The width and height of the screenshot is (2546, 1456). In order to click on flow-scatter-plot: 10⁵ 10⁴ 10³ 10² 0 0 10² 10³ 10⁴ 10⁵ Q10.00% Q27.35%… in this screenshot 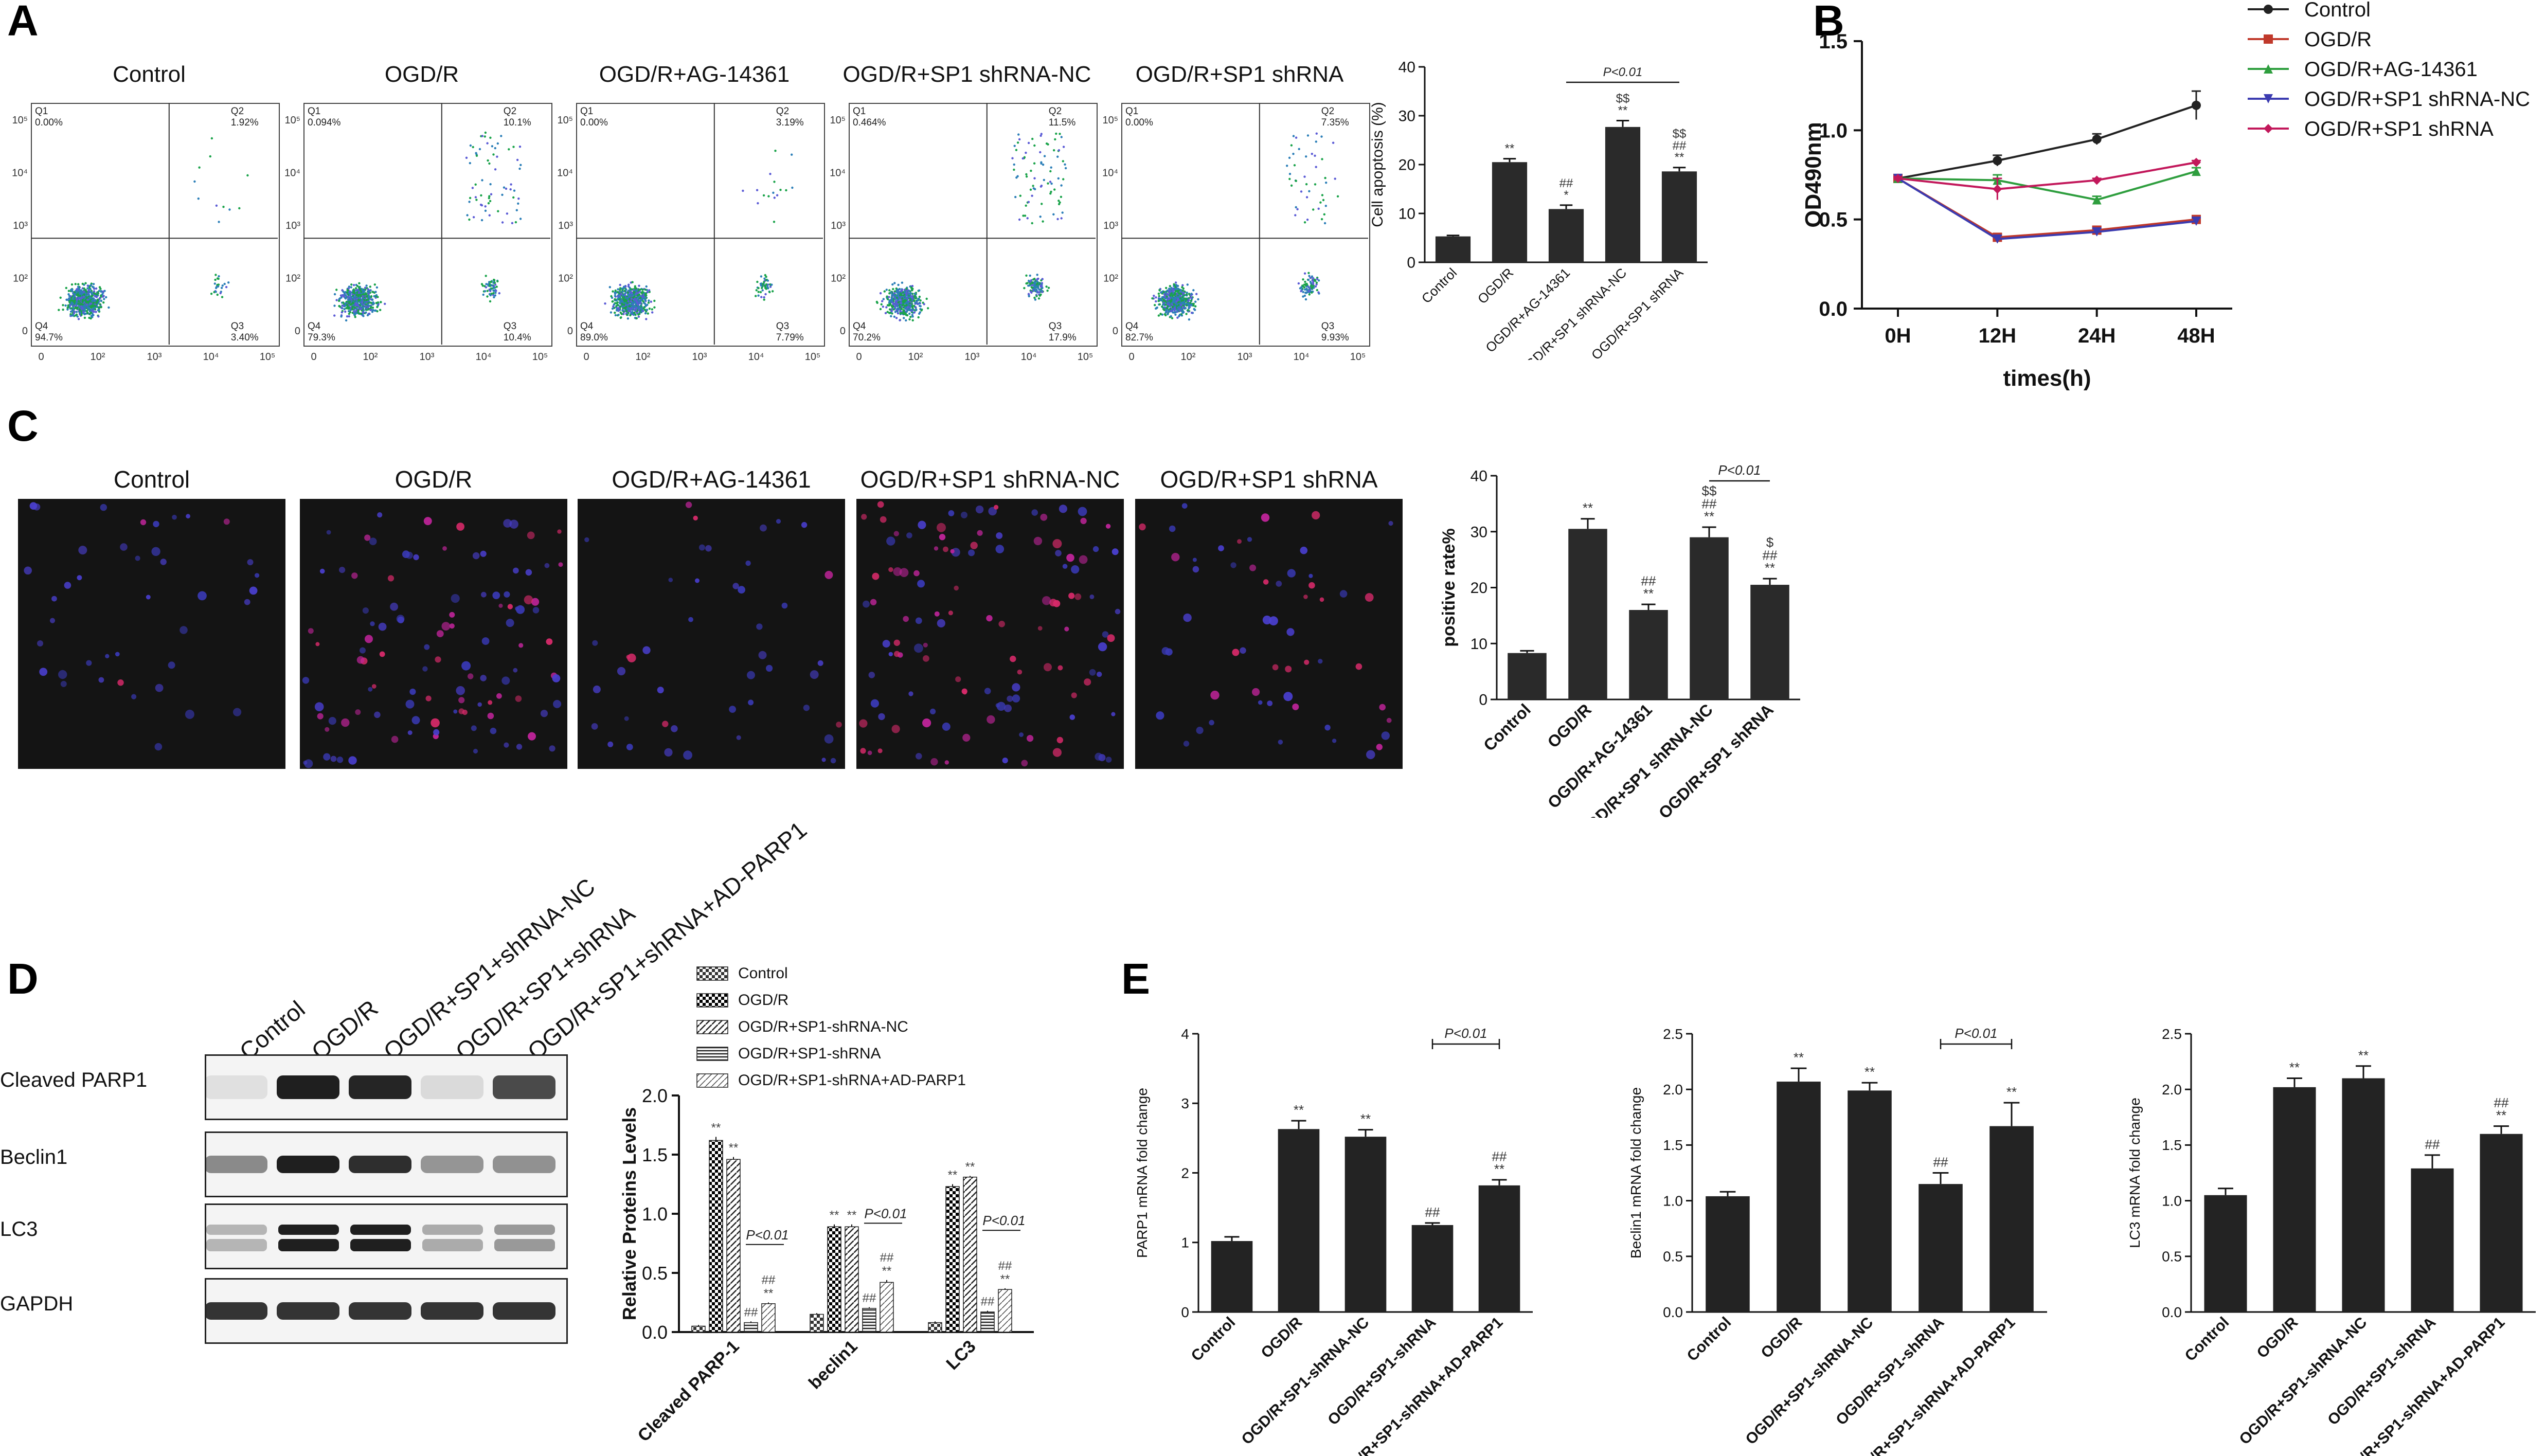, I will do `click(1235, 233)`.